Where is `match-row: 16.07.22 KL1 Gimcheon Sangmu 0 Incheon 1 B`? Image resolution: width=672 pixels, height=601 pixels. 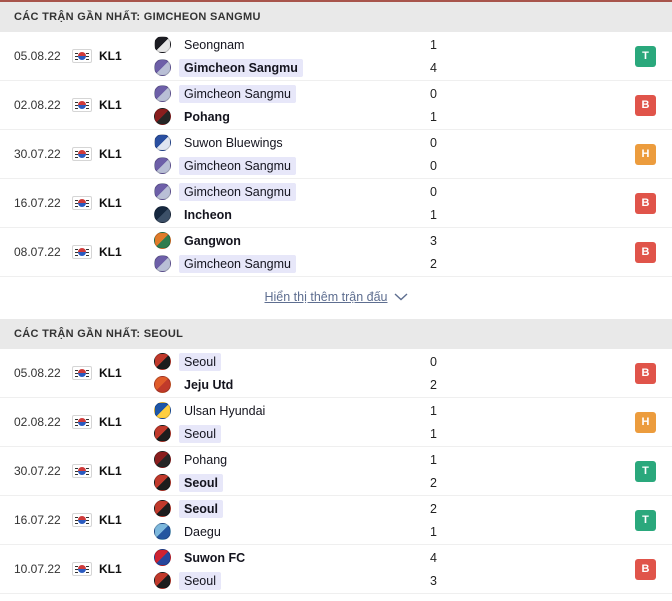 match-row: 16.07.22 KL1 Gimcheon Sangmu 0 Incheon 1 B is located at coordinates (336, 203).